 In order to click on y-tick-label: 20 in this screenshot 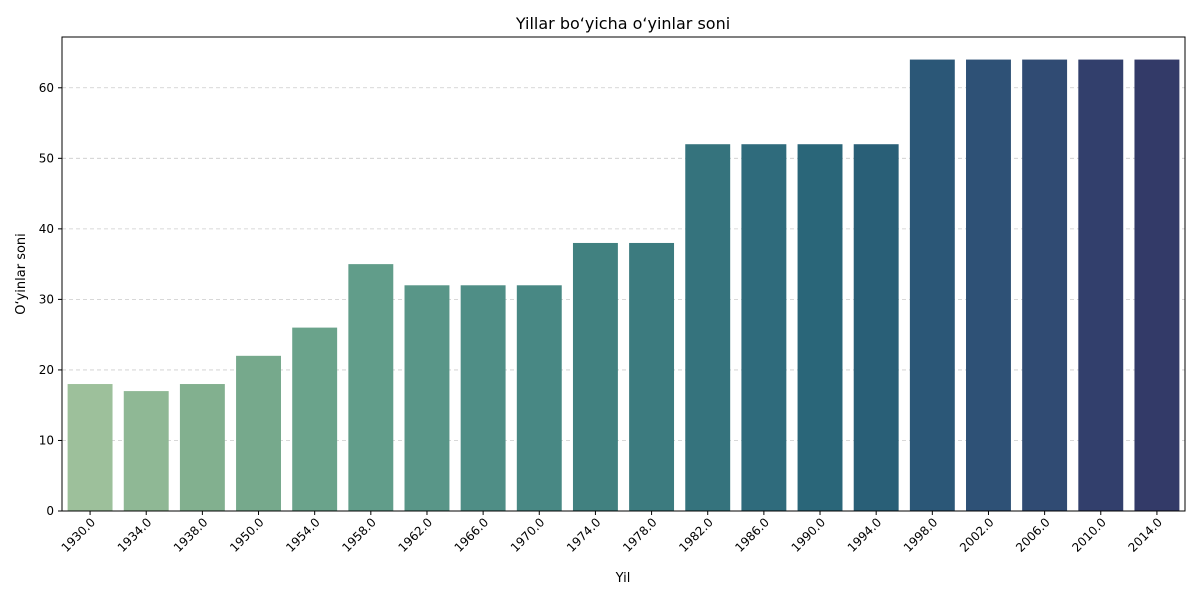, I will do `click(46, 370)`.